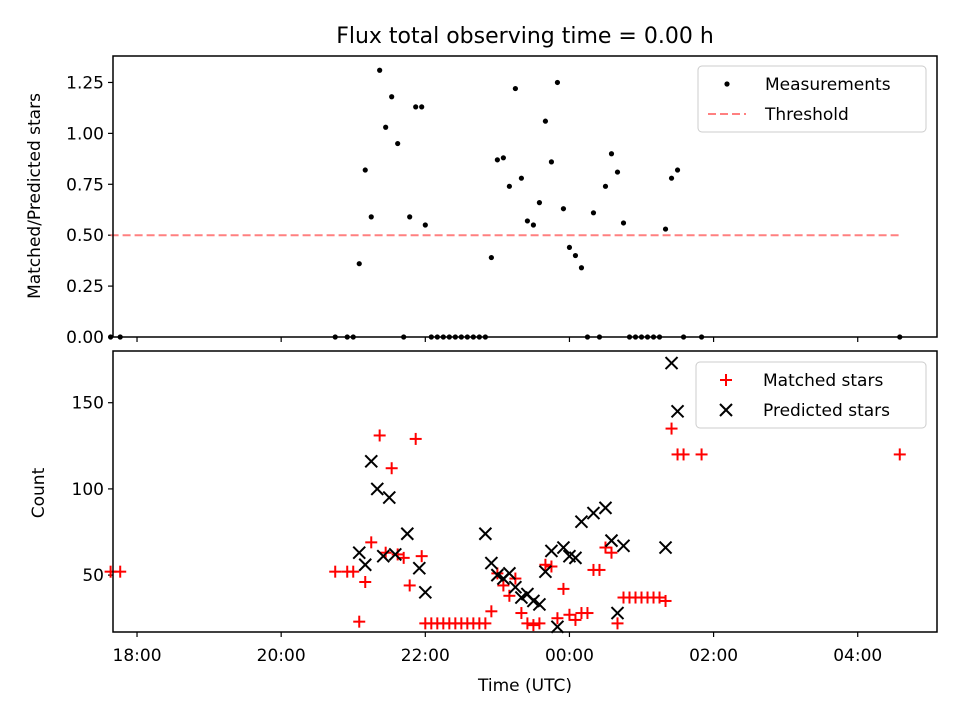 The height and width of the screenshot is (720, 960). I want to click on ratio-ytick-label: 1.00, so click(85, 134).